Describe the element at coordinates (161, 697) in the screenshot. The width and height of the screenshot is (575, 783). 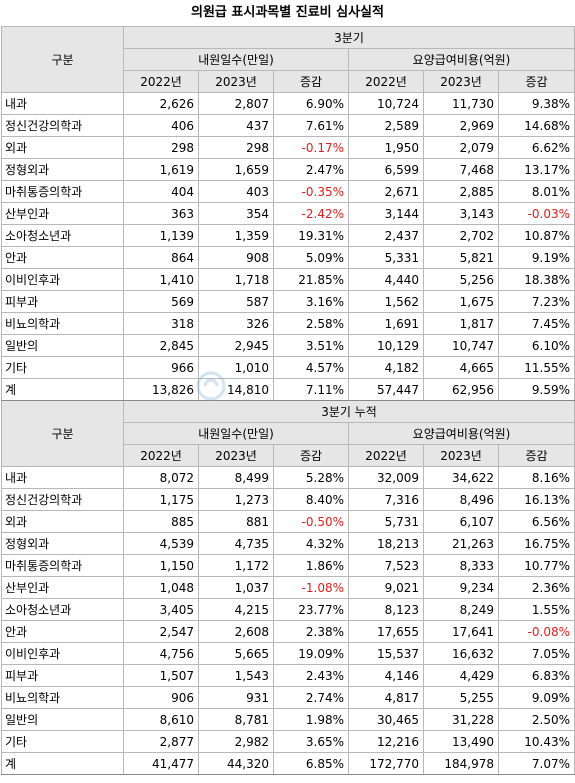
I see `visit-days-value: 906` at that location.